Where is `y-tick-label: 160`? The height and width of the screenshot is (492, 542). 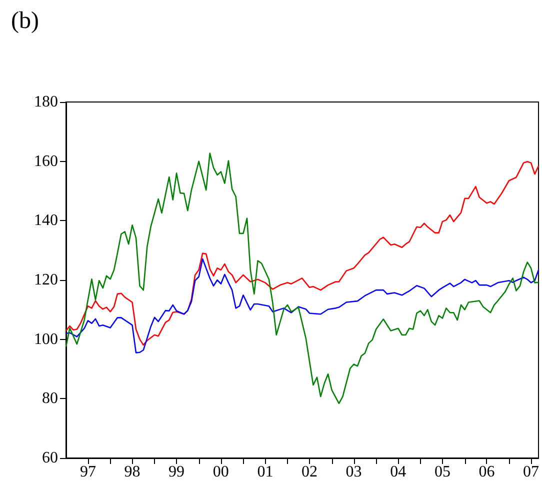
y-tick-label: 160 is located at coordinates (46, 161).